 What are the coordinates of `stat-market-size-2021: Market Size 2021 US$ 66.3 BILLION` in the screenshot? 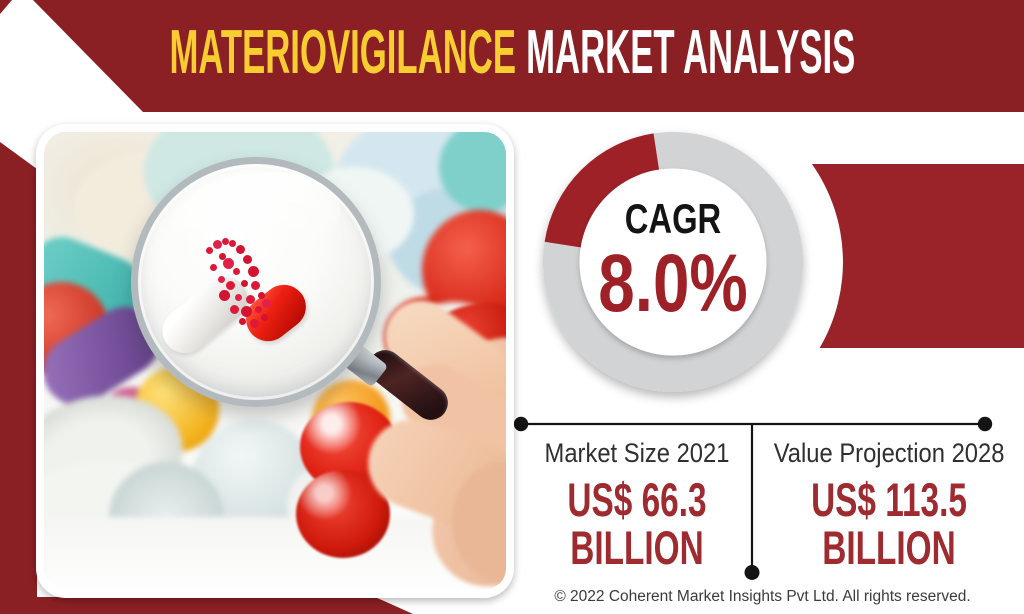 It's located at (637, 506).